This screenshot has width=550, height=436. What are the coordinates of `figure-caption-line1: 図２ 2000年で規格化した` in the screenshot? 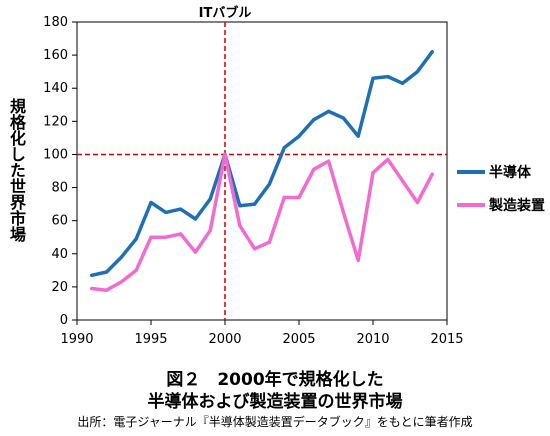 It's located at (275, 380).